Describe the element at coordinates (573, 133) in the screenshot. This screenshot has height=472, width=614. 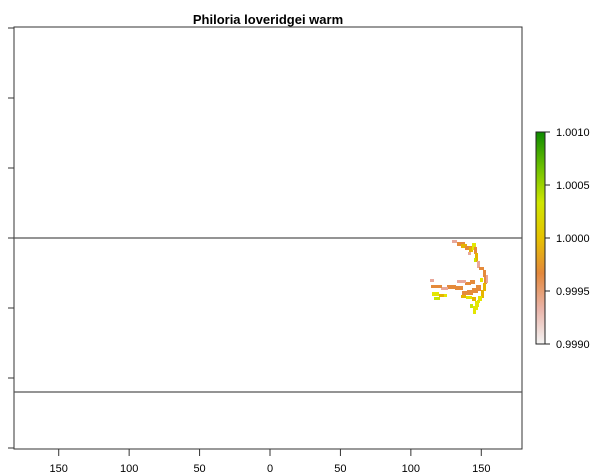
I see `legend-tick-label: 1.0010` at that location.